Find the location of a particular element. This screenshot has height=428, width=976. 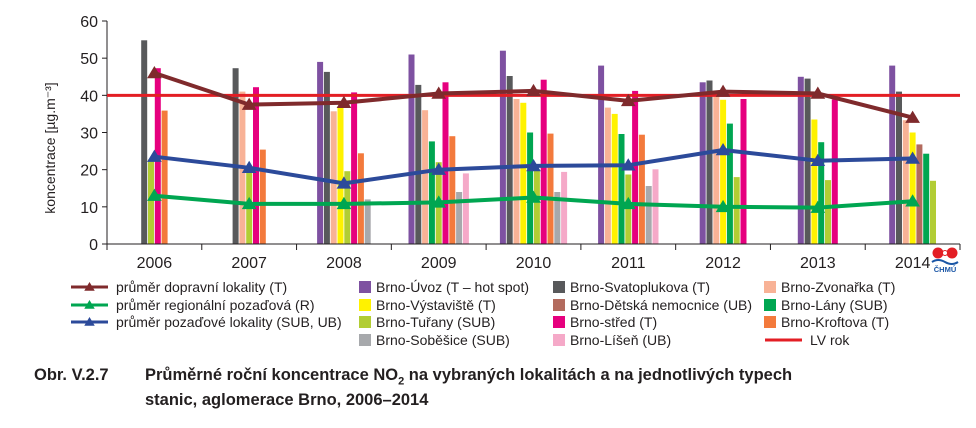

legend-label: LV rok is located at coordinates (830, 339).